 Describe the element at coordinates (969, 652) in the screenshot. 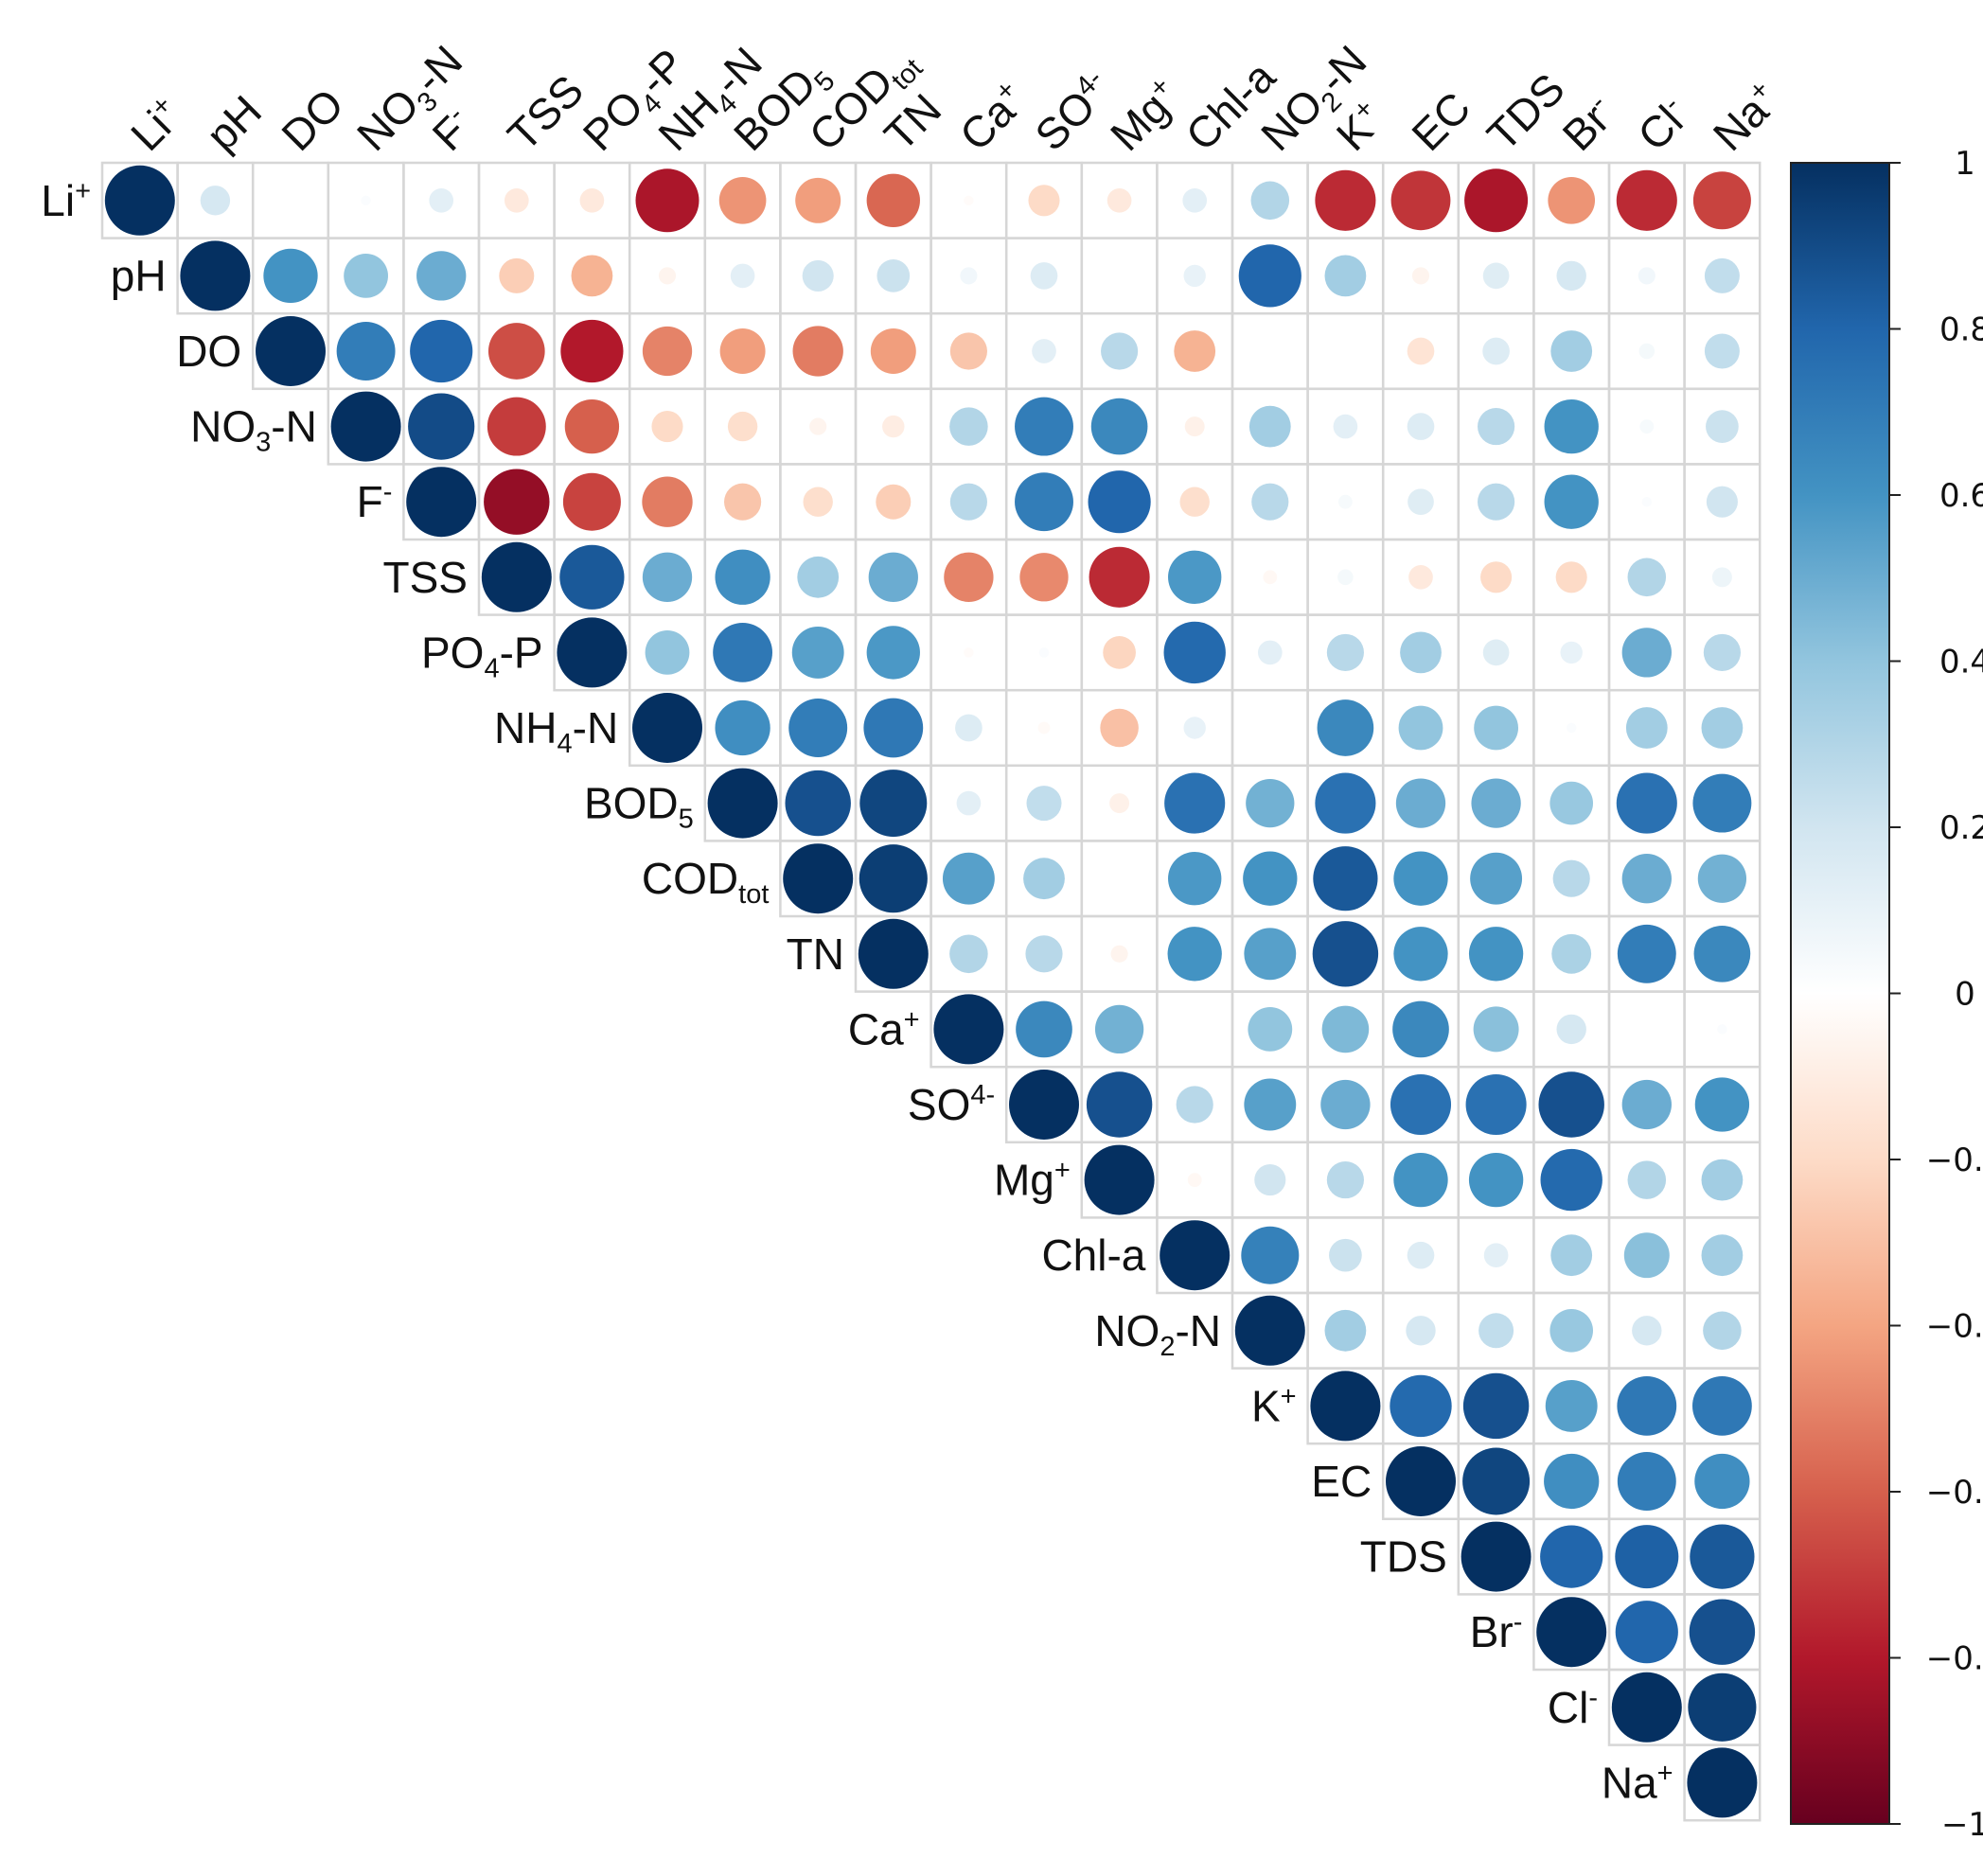

I see `corr-circle-po4-p-ca` at that location.